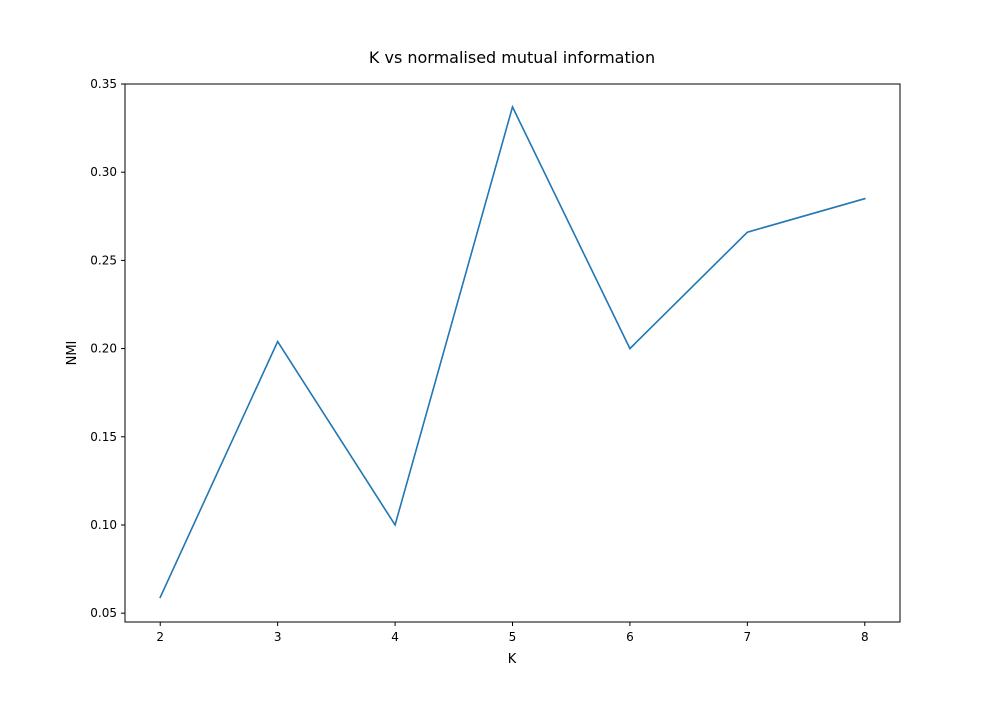 The width and height of the screenshot is (1000, 705). Describe the element at coordinates (103, 349) in the screenshot. I see `y-tick-label: 0.20` at that location.